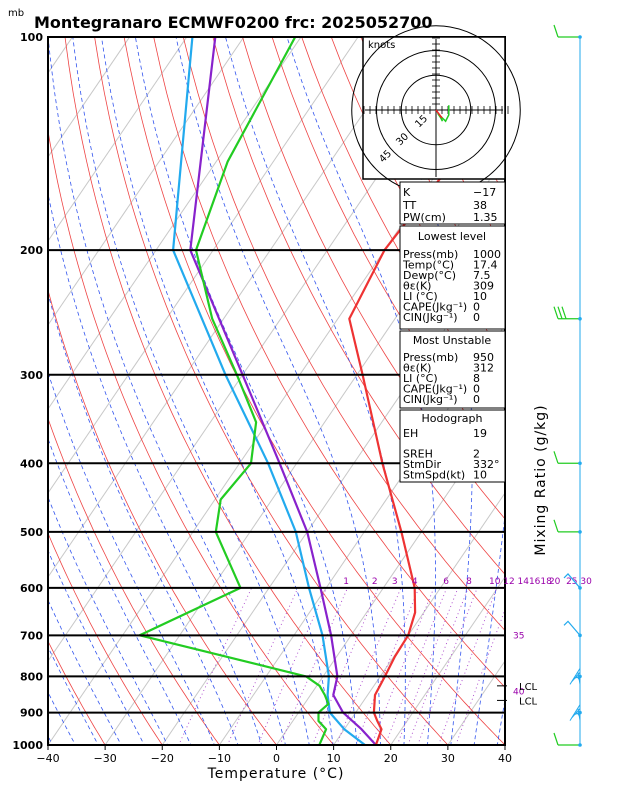 The image size is (618, 800). I want to click on storm-motion-arrow, so click(439, 114).